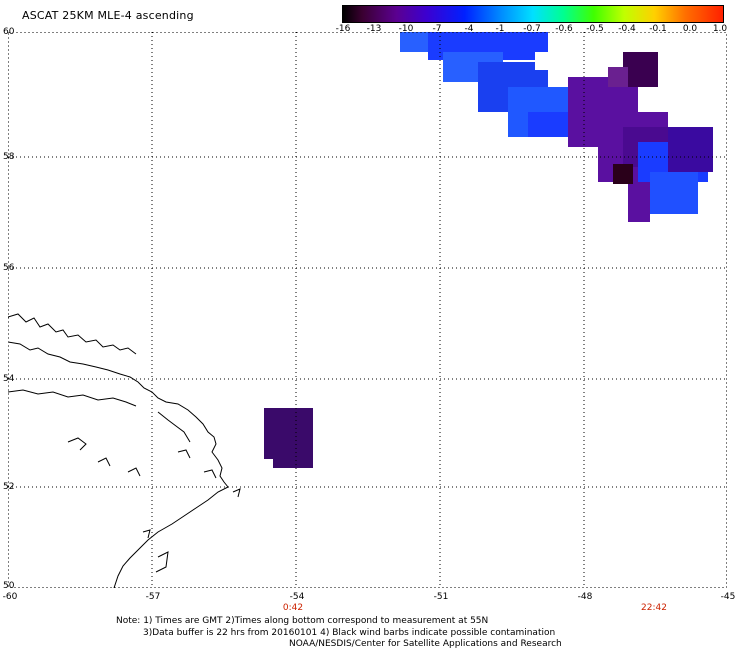 This screenshot has width=740, height=650. I want to click on wind-swath-box, so click(288, 438).